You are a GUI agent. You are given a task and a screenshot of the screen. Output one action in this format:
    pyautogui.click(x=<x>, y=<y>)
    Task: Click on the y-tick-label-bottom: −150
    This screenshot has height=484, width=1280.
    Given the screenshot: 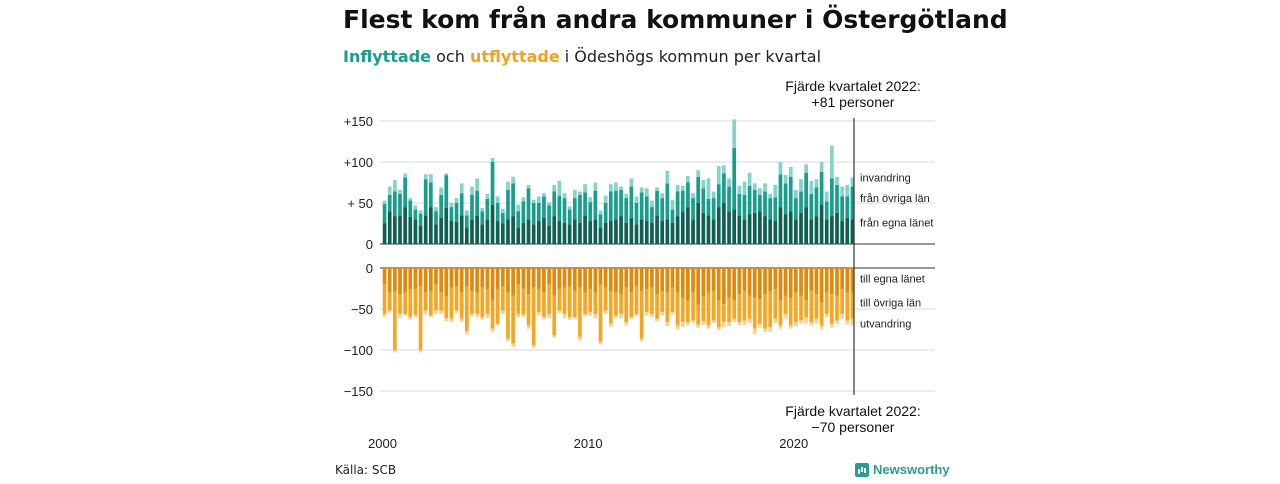 What is the action you would take?
    pyautogui.click(x=358, y=391)
    